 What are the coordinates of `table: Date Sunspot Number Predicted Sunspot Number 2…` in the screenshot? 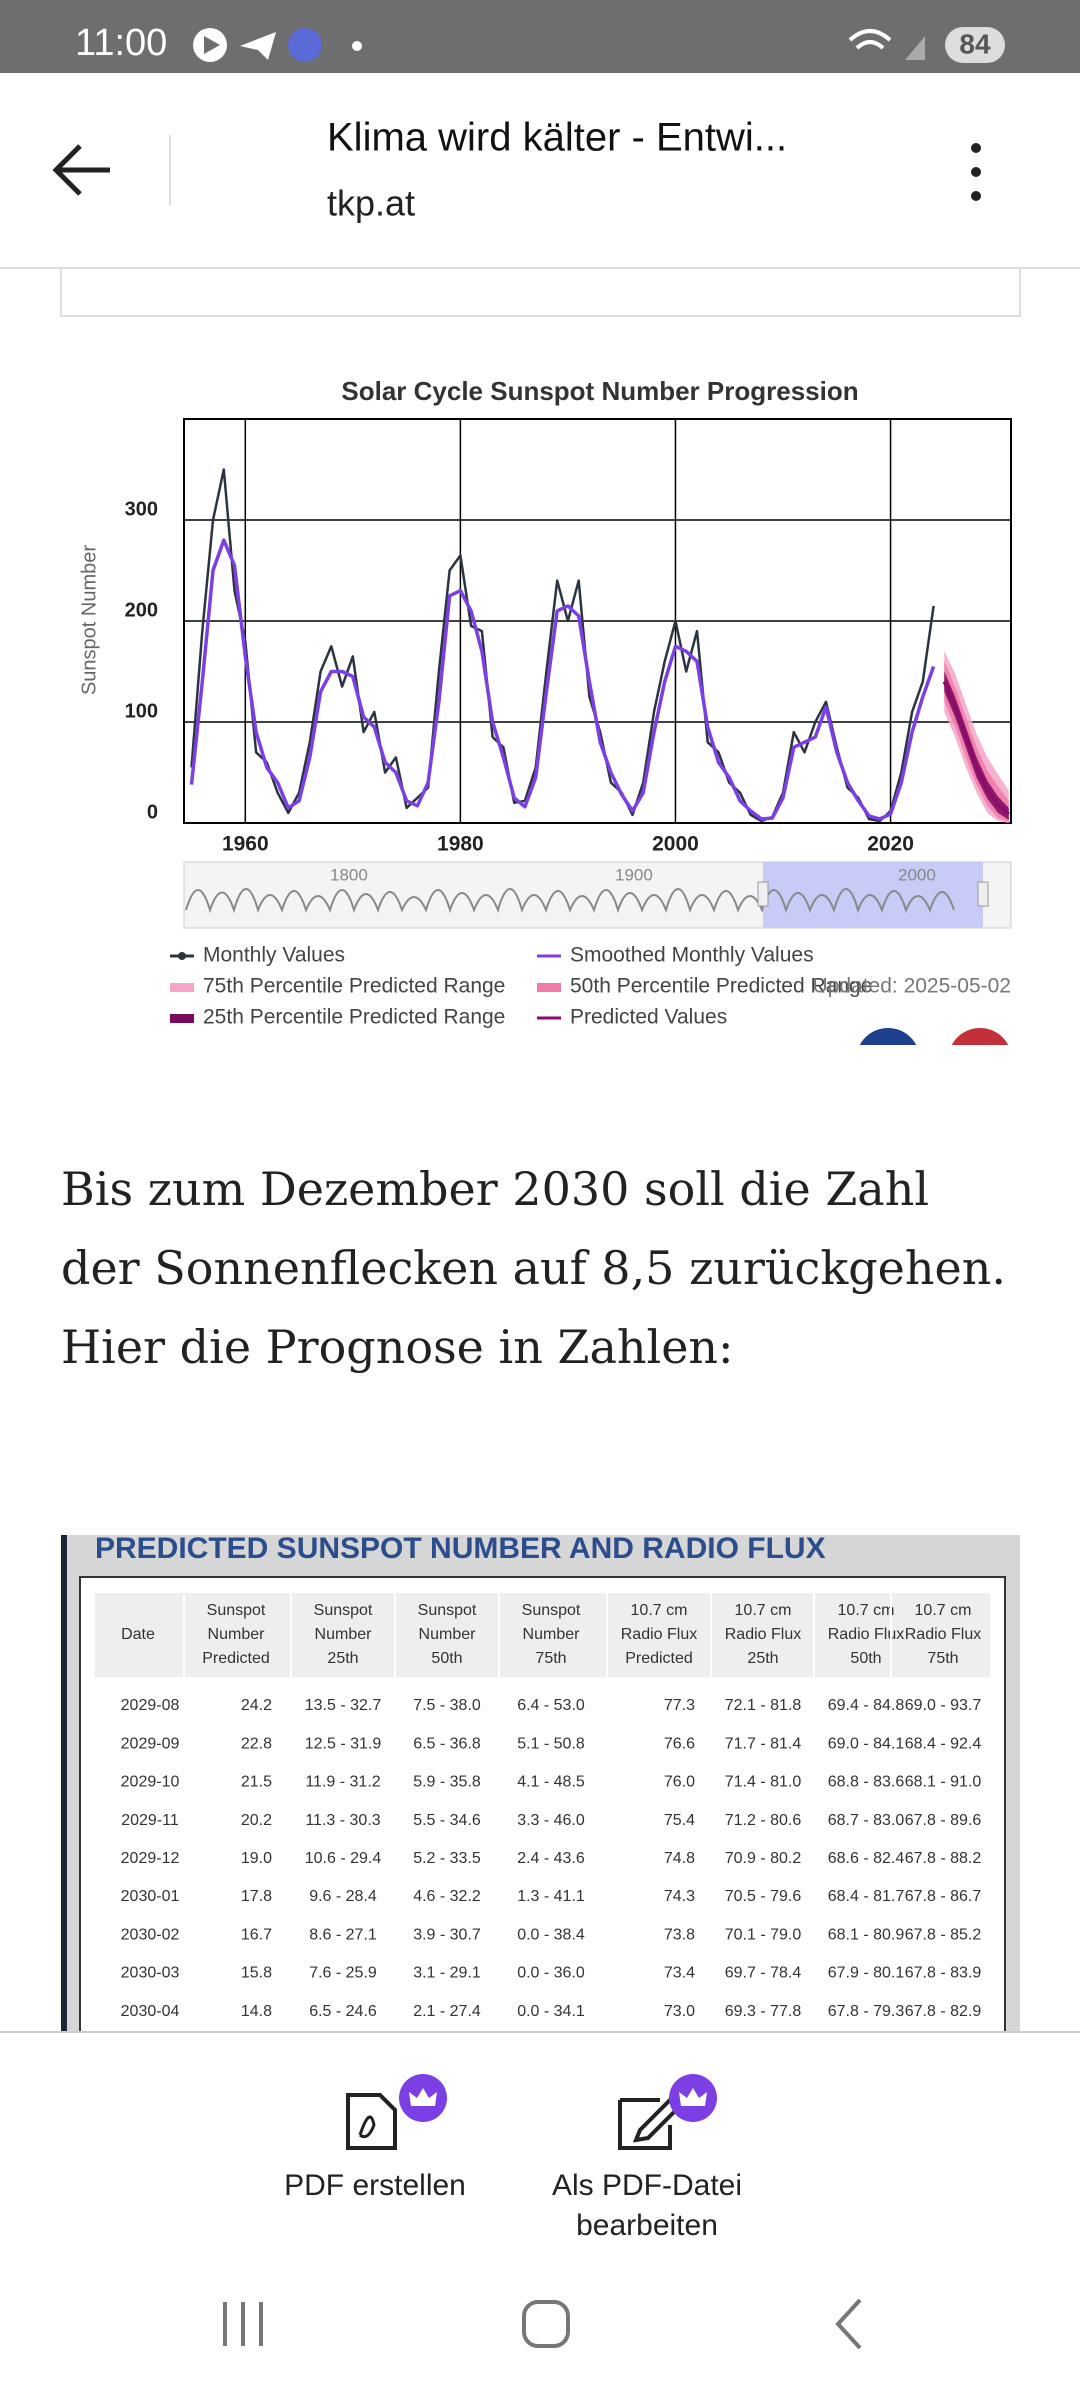 It's located at (551, 1806).